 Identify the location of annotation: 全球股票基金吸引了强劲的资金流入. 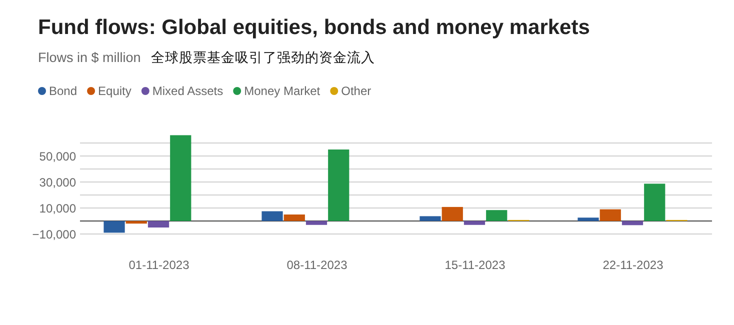
(262, 57).